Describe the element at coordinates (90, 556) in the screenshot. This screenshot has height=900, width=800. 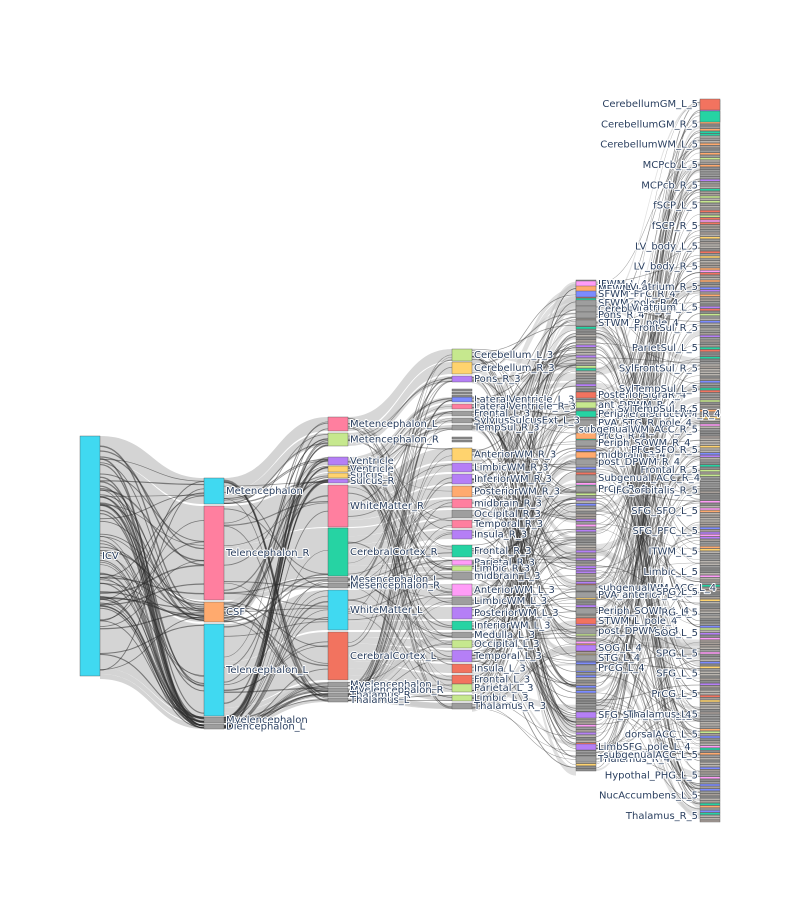
I see `node-icv` at that location.